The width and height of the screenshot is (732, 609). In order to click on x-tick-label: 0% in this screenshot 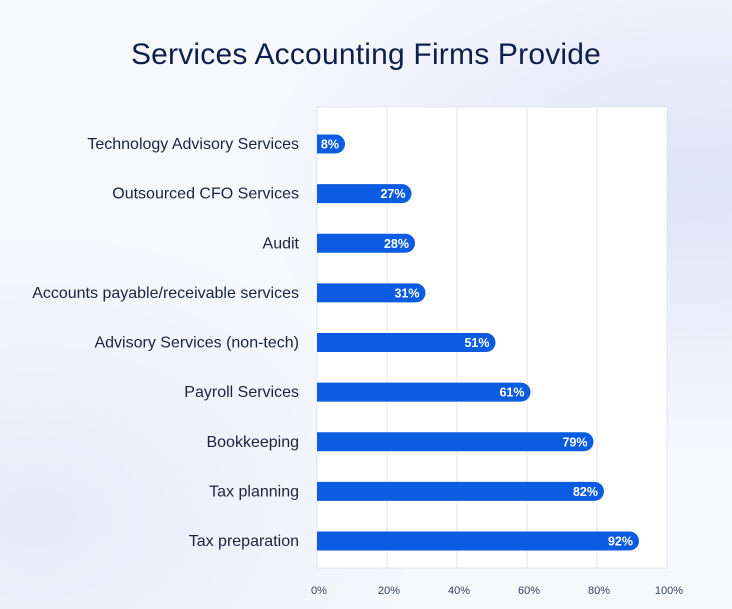, I will do `click(319, 591)`.